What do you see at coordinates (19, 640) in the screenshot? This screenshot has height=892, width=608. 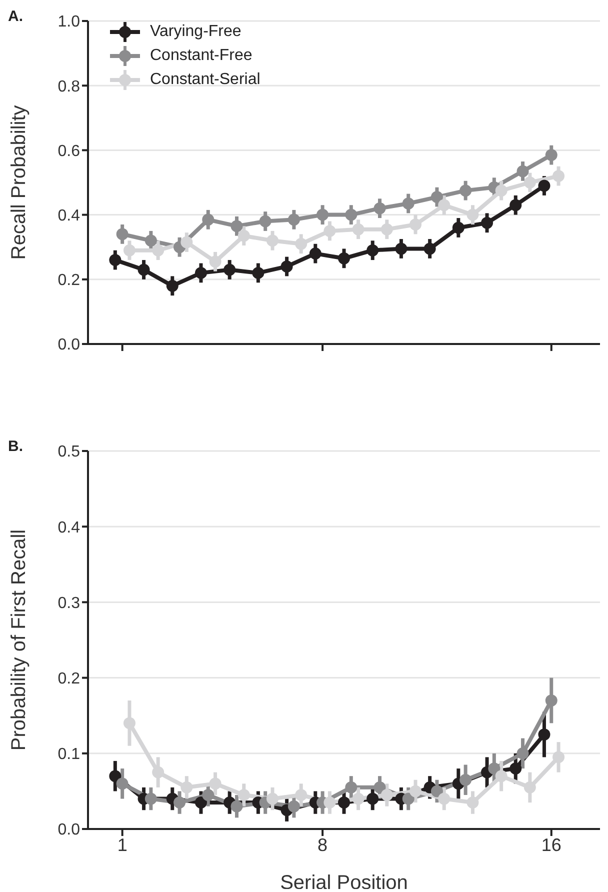 I see `y-axis-title: Probability of First Recall` at bounding box center [19, 640].